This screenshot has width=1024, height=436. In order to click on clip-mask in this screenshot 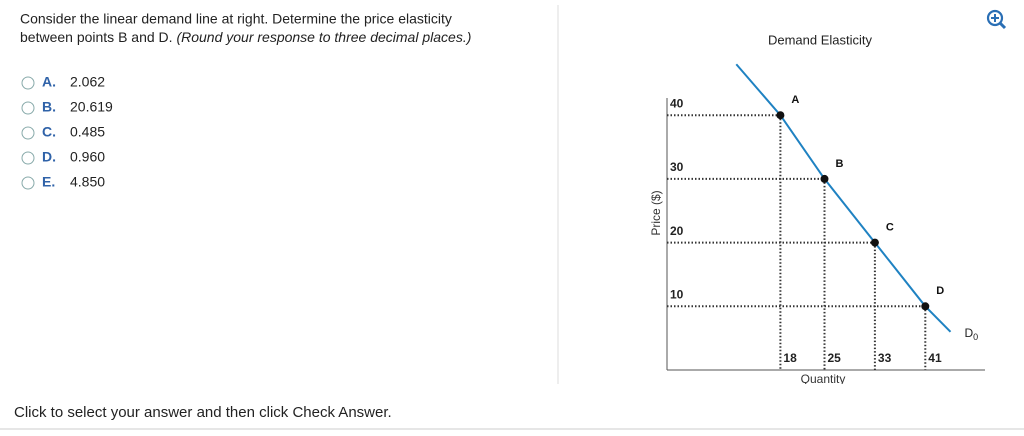, I will do `click(512, 394)`.